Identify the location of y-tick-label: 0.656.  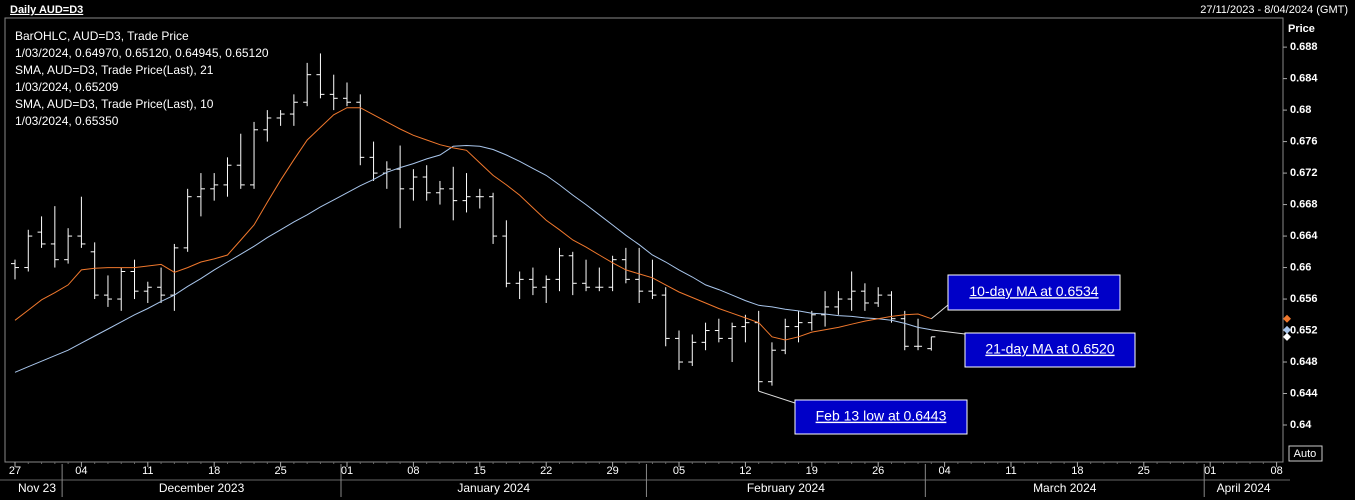
(1304, 299).